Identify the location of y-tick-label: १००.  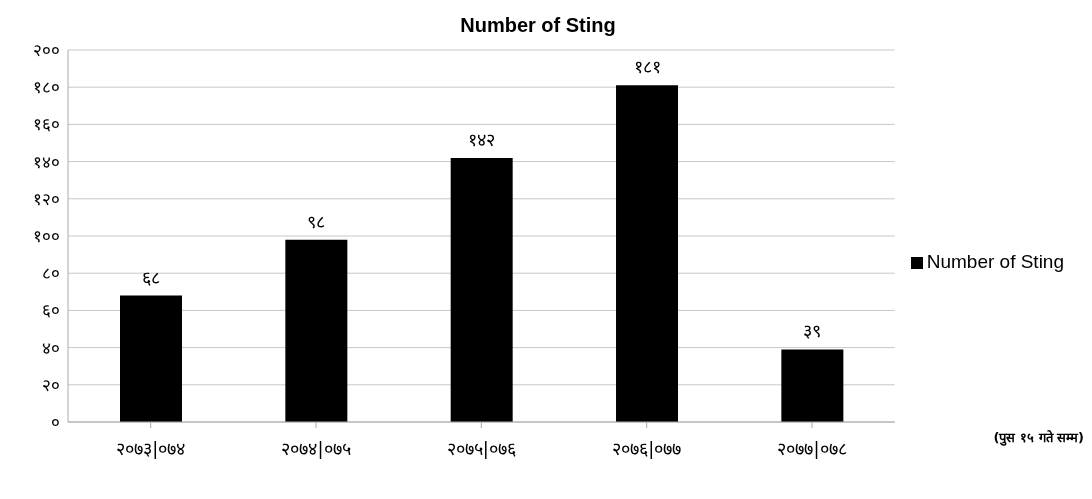
(46, 236).